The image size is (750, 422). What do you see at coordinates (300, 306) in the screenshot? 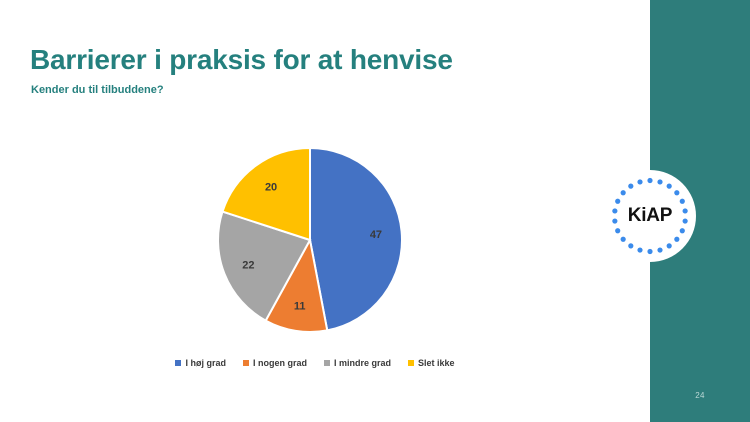
I see `pie-slice-label: 11` at bounding box center [300, 306].